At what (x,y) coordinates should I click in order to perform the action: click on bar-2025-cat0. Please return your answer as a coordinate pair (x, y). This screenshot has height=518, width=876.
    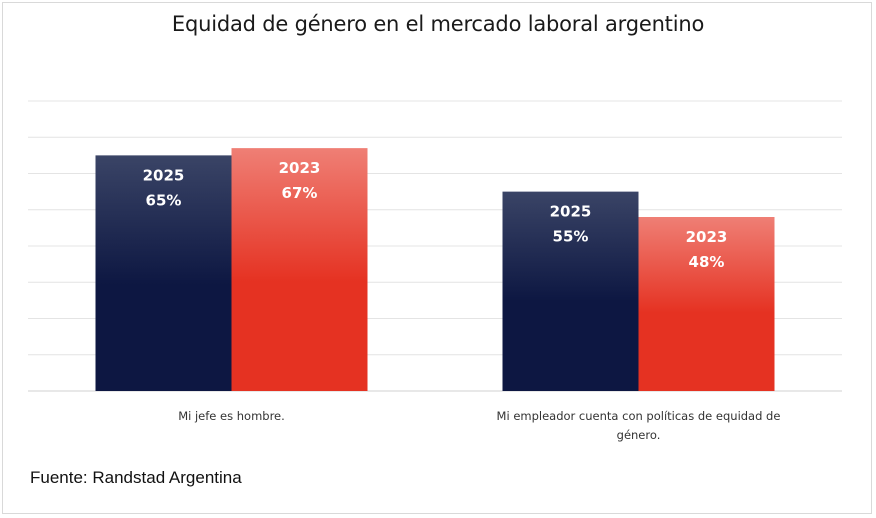
    Looking at the image, I should click on (163, 273).